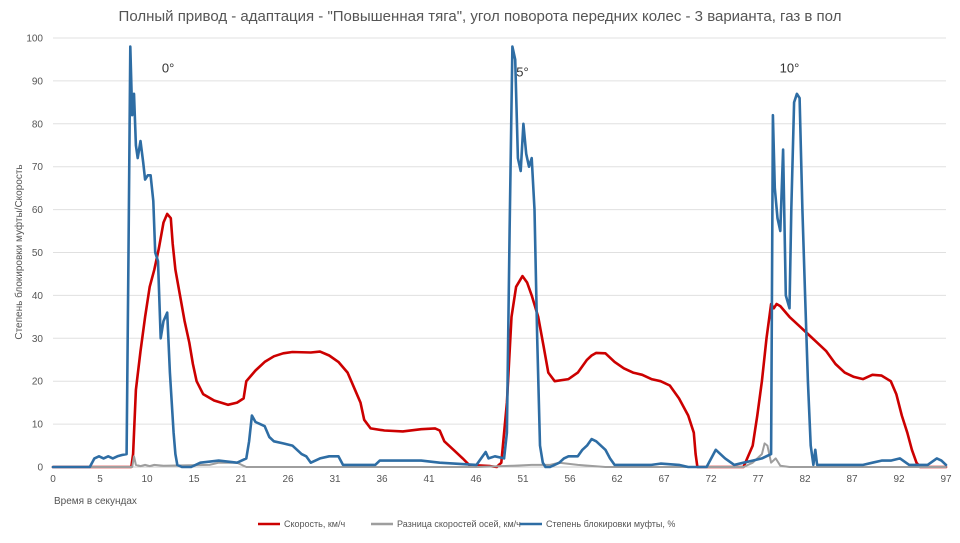  Describe the element at coordinates (664, 479) in the screenshot. I see `x-tick-label: 67` at that location.